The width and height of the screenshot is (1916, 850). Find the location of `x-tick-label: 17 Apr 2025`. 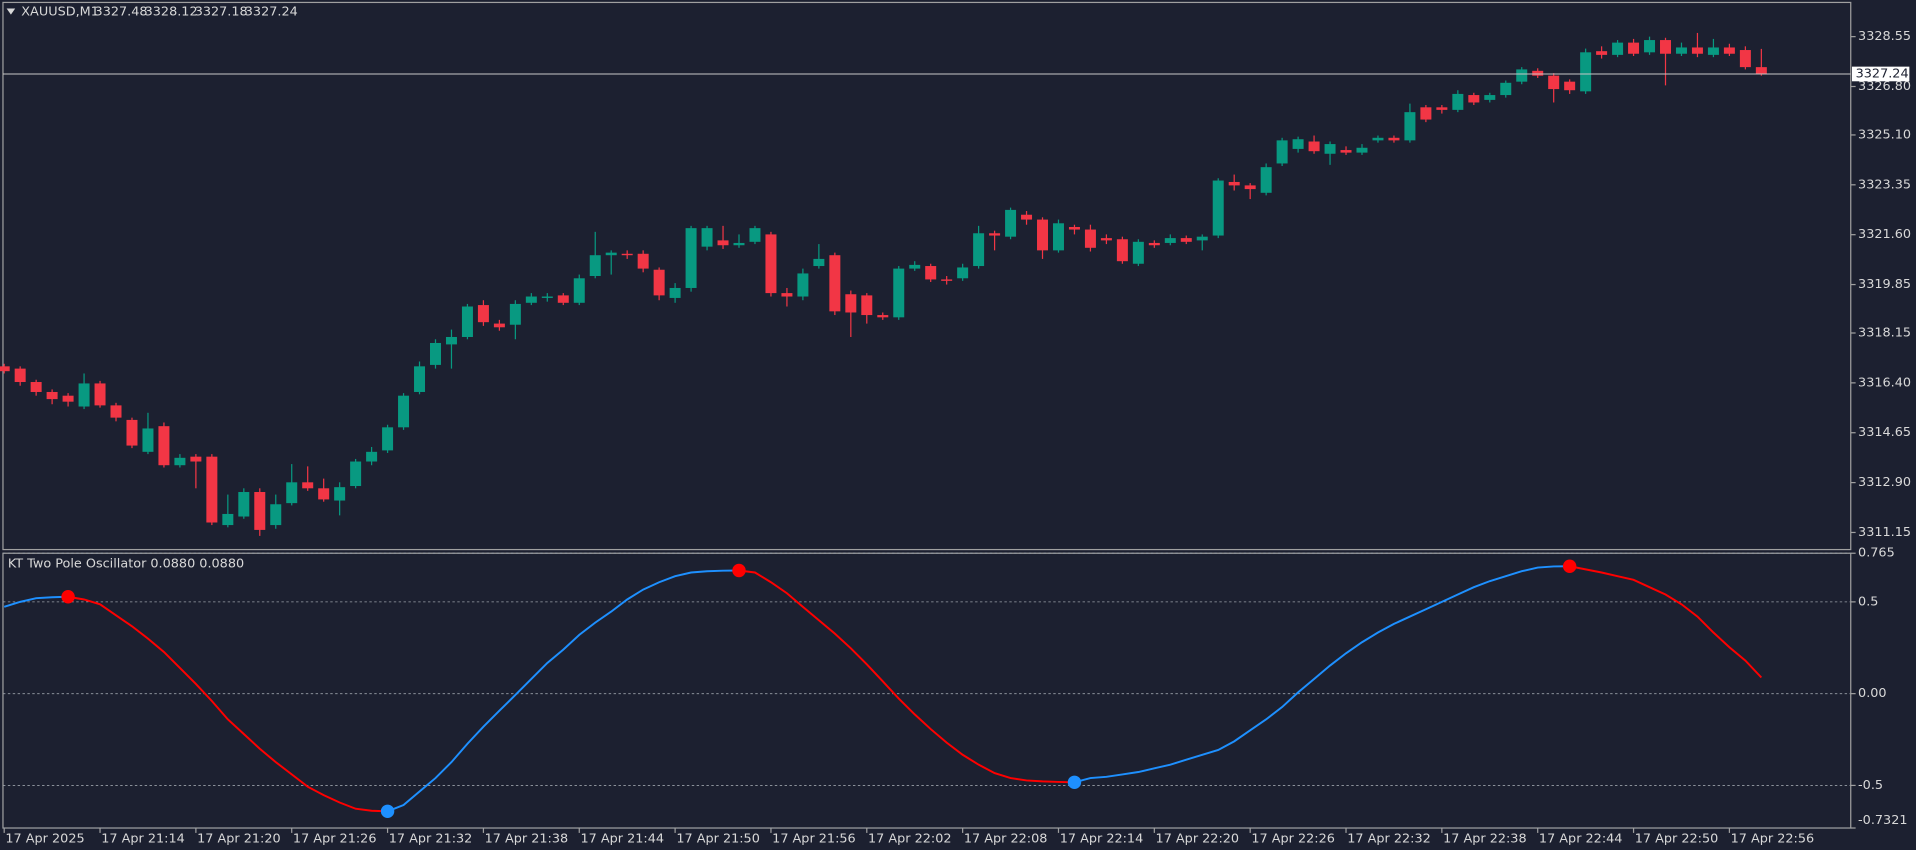

x-tick-label: 17 Apr 2025 is located at coordinates (44, 839).